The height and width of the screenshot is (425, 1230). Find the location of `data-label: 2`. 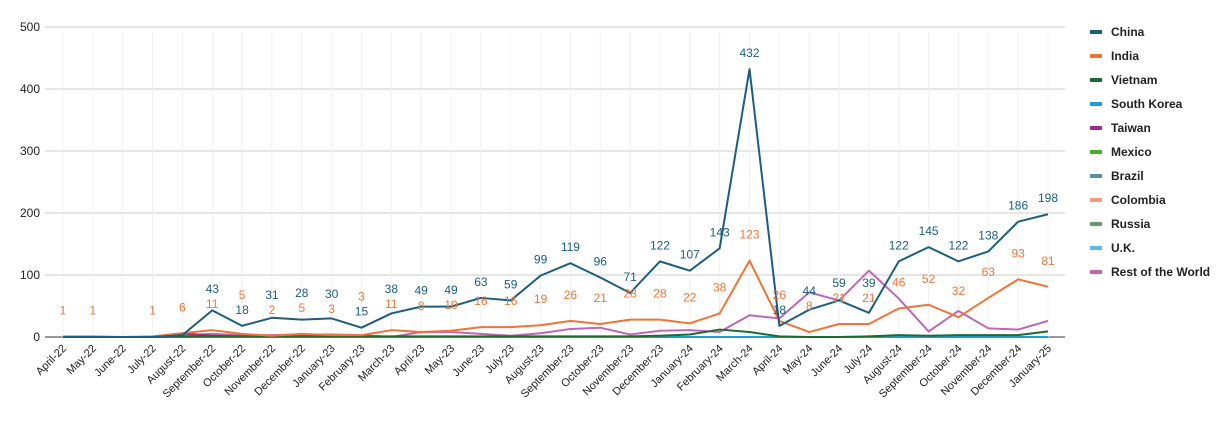

data-label: 2 is located at coordinates (272, 310).